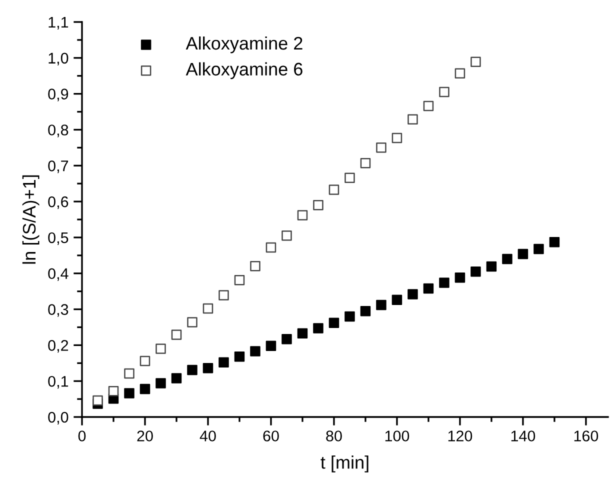 This screenshot has width=610, height=478. I want to click on y-tick-label: 0,8, so click(58, 131).